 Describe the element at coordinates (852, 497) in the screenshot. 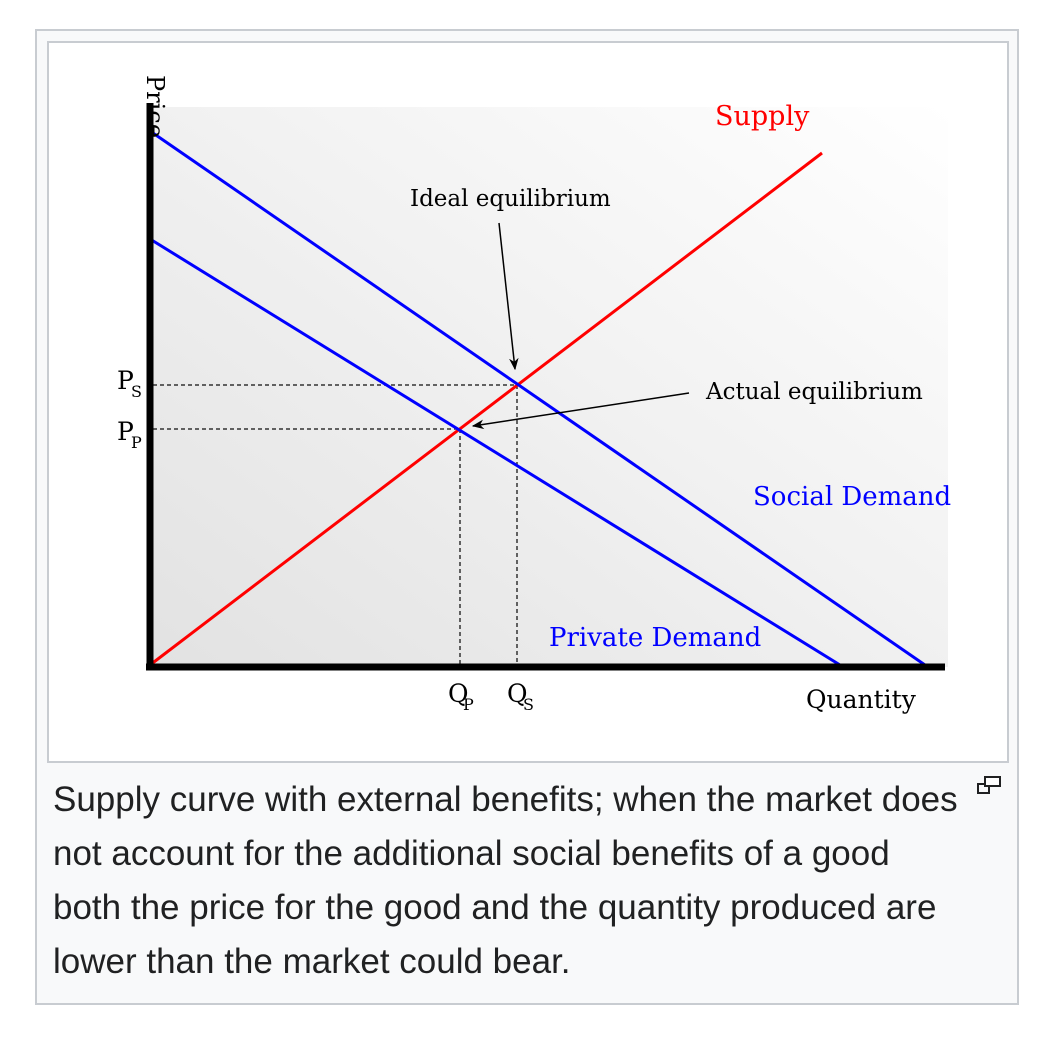

I see `social-demand-label: Social Demand` at that location.